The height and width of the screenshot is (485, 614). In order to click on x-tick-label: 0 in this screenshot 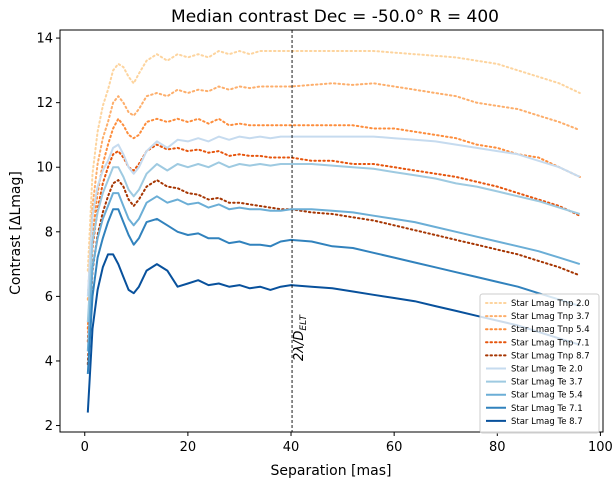, I will do `click(85, 447)`.